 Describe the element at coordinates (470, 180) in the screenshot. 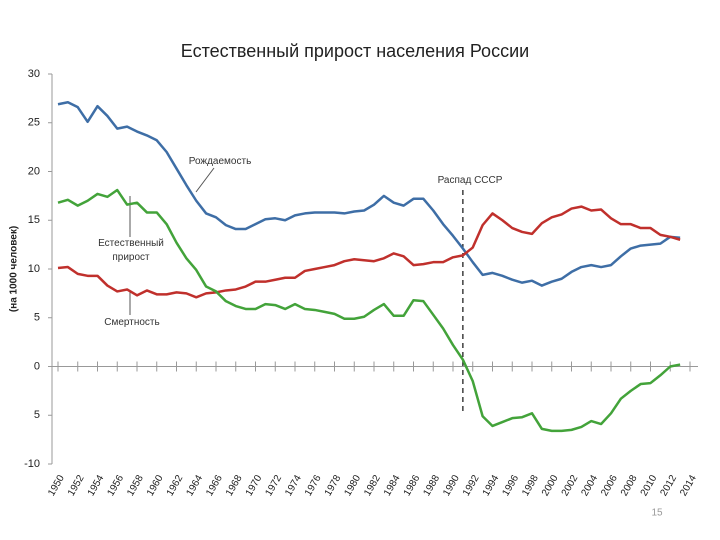

I see `annotation: Распад СССР` at that location.